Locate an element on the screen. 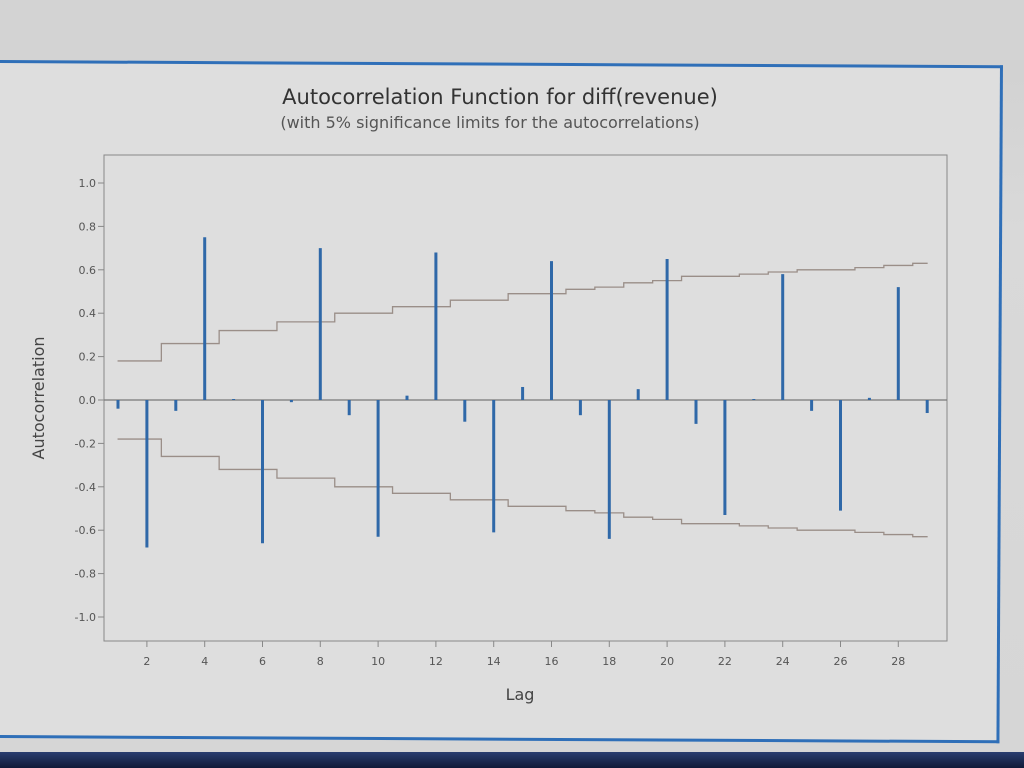  y-tick-label: 1.0 is located at coordinates (88, 183).